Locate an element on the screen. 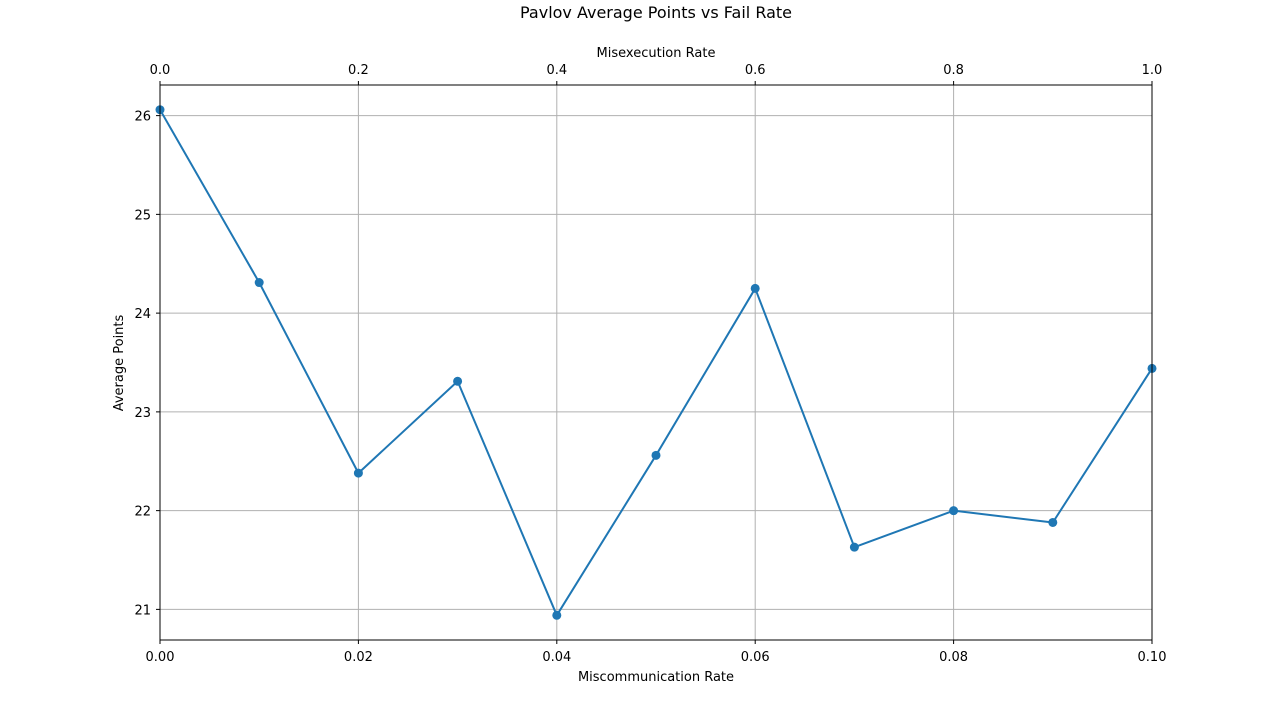 The height and width of the screenshot is (719, 1280). y-tick-label: 22 is located at coordinates (142, 512).